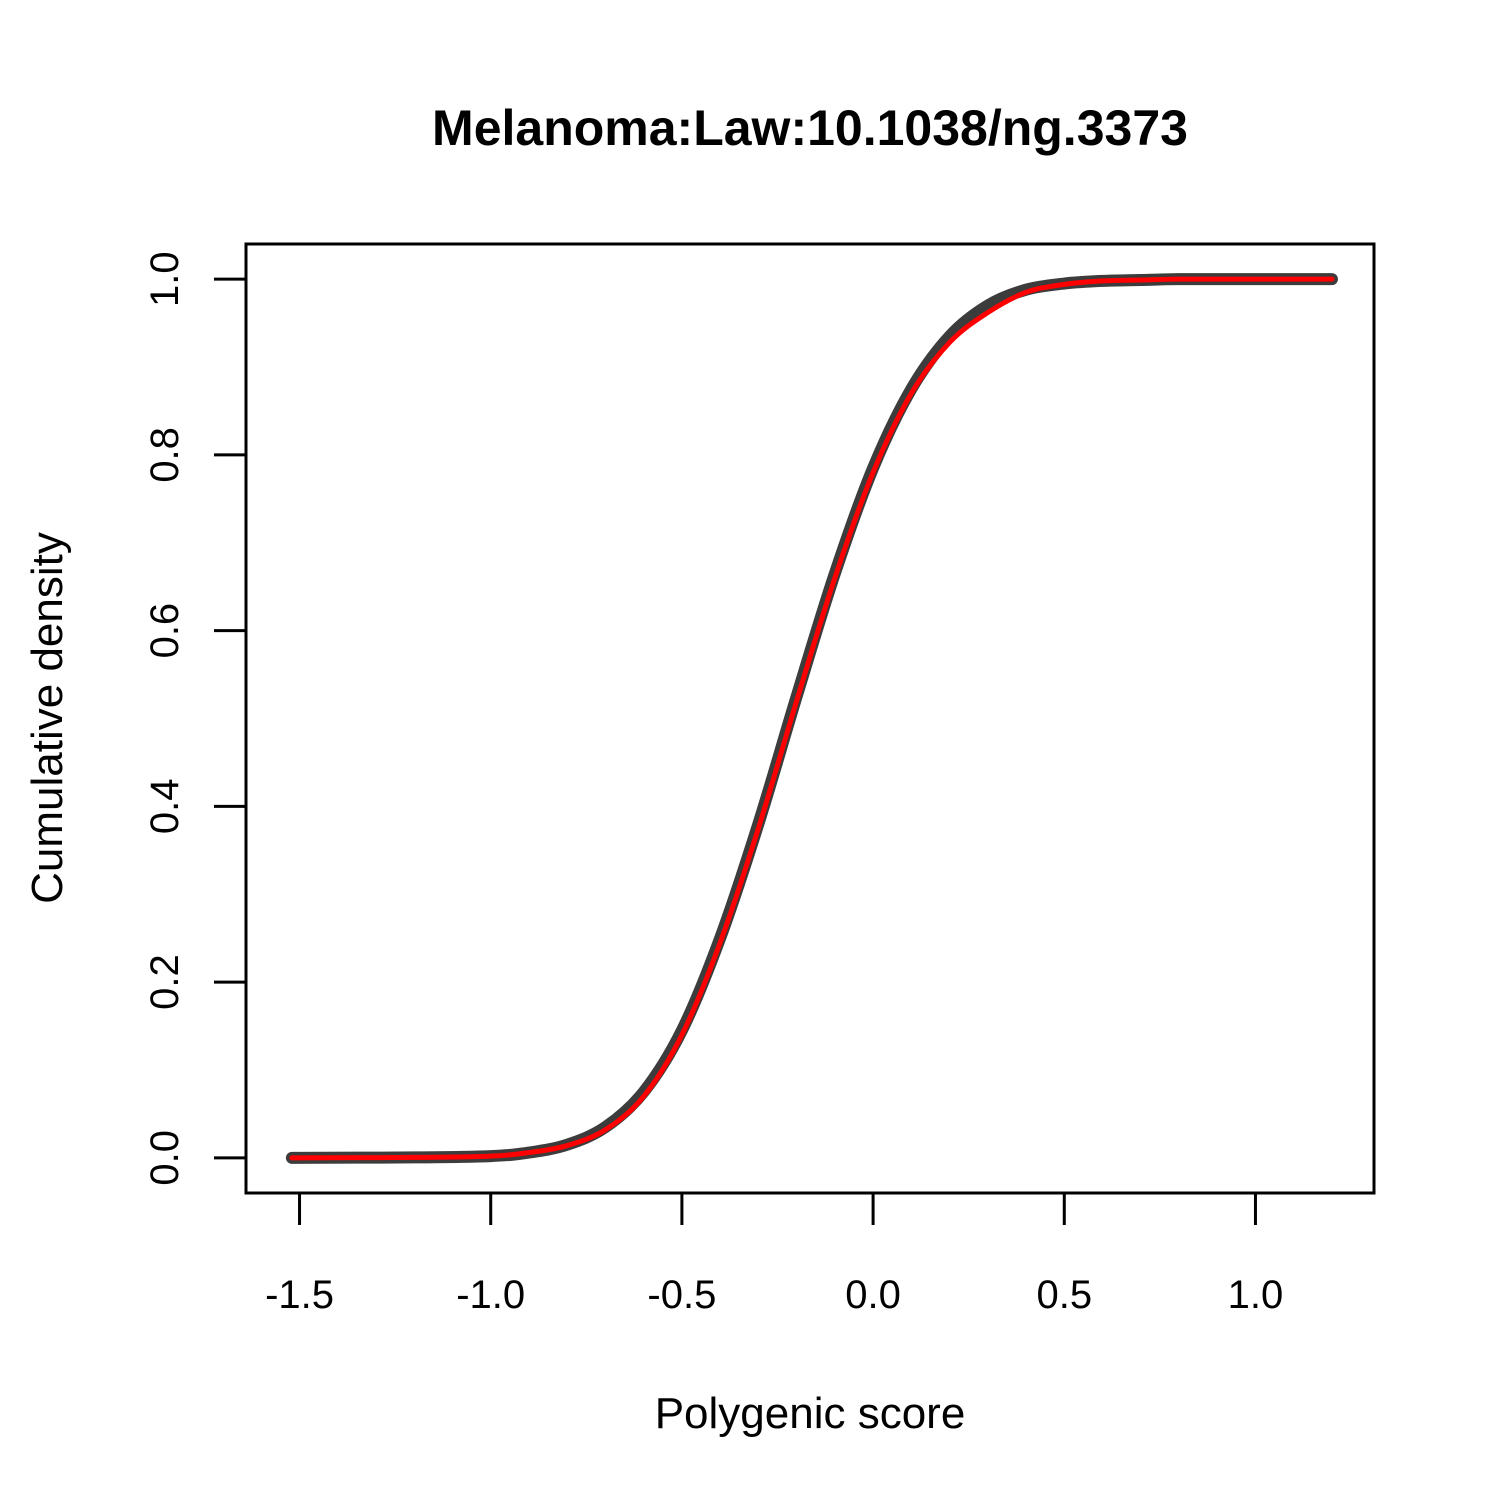 This screenshot has width=1500, height=1500. Describe the element at coordinates (774, 1254) in the screenshot. I see `x-axis: -1.5 -1.0 -0.5 0.0 0.5 1.0` at that location.